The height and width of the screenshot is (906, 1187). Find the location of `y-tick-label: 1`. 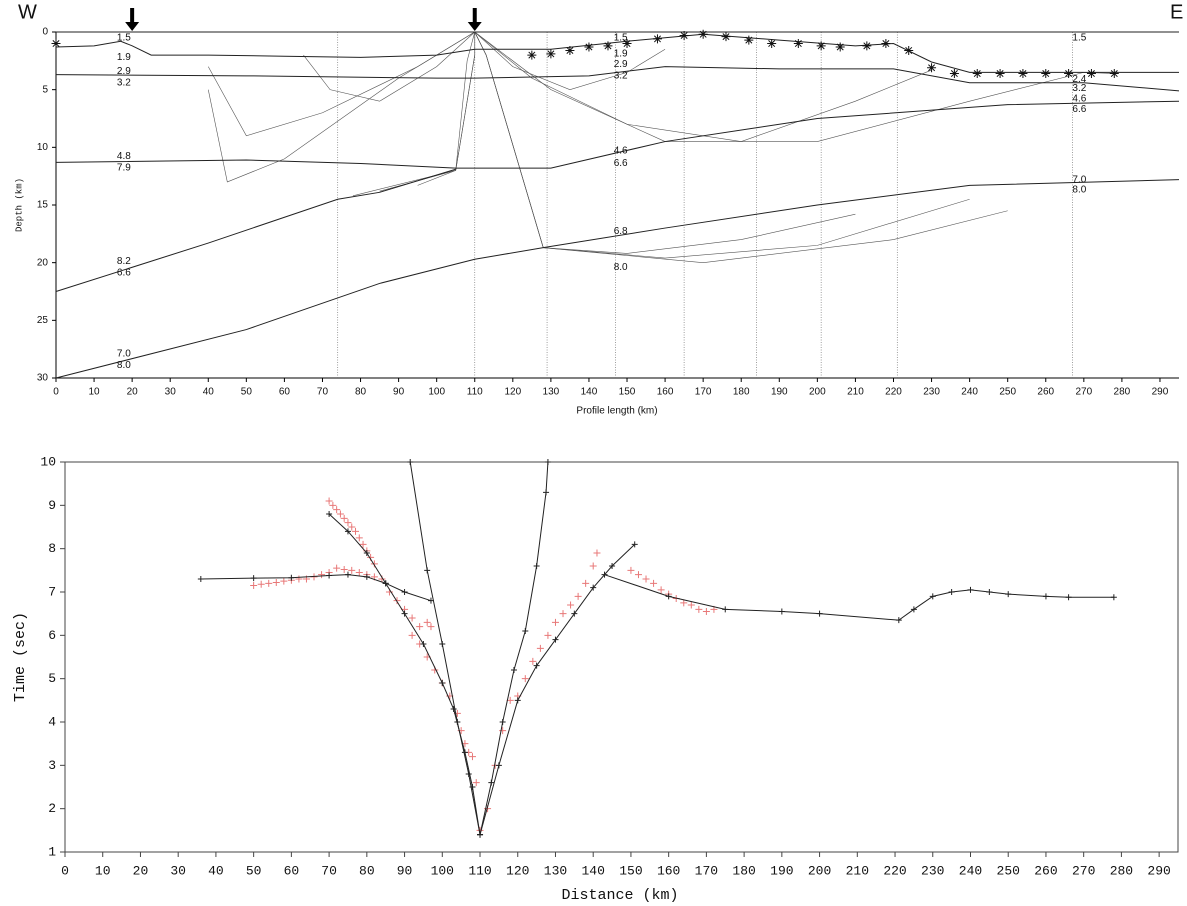

y-tick-label: 1 is located at coordinates (52, 851).